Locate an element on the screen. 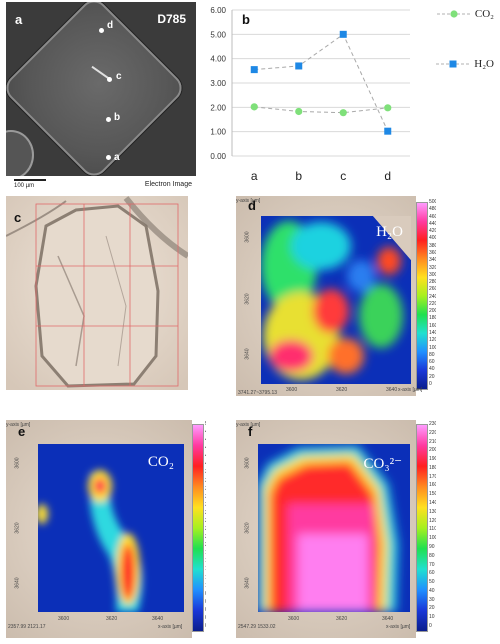 This screenshot has width=500, height=644. corner-readout: 2547.29 1533.02 is located at coordinates (257, 627).